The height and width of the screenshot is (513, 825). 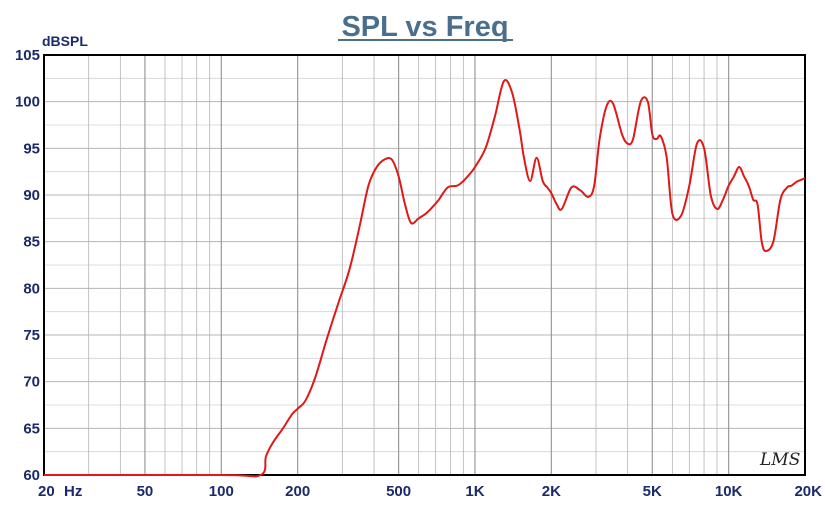 What do you see at coordinates (31, 148) in the screenshot?
I see `y-tick-label: 95` at bounding box center [31, 148].